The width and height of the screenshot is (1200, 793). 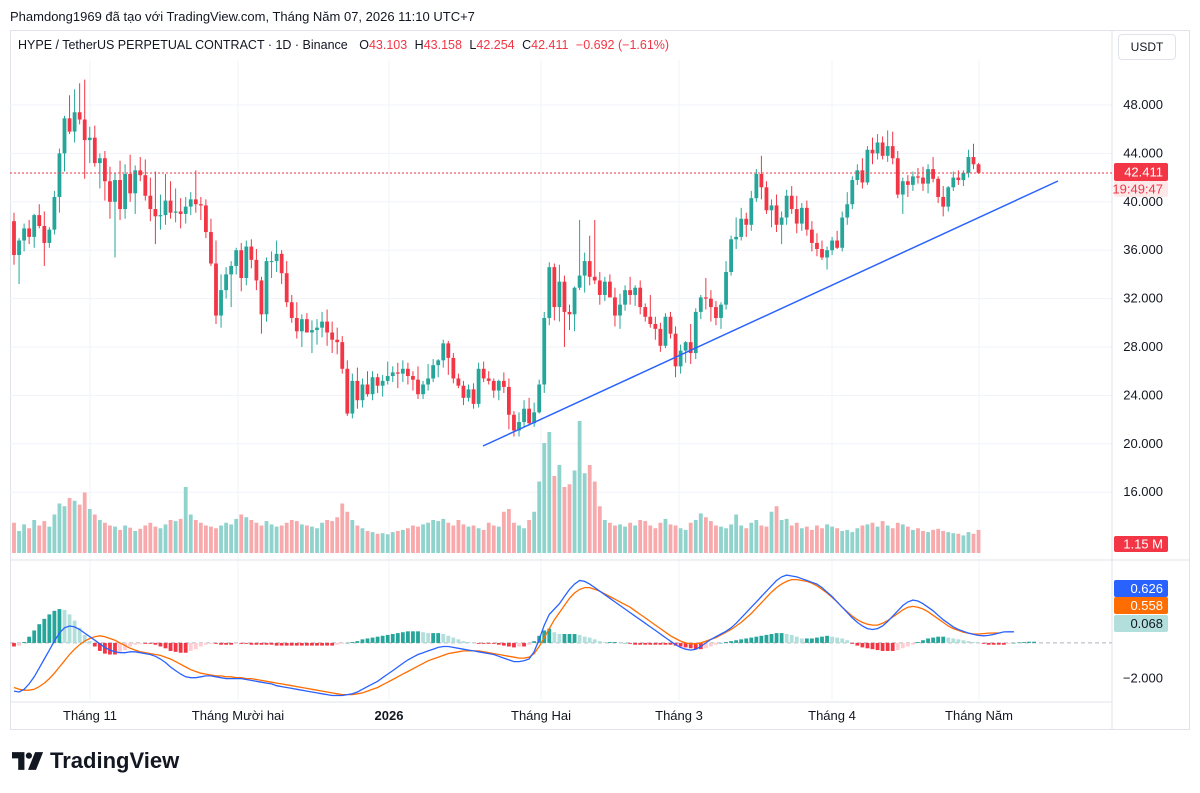 What do you see at coordinates (622, 45) in the screenshot?
I see `change-value: −0.692 (−1.61%)` at bounding box center [622, 45].